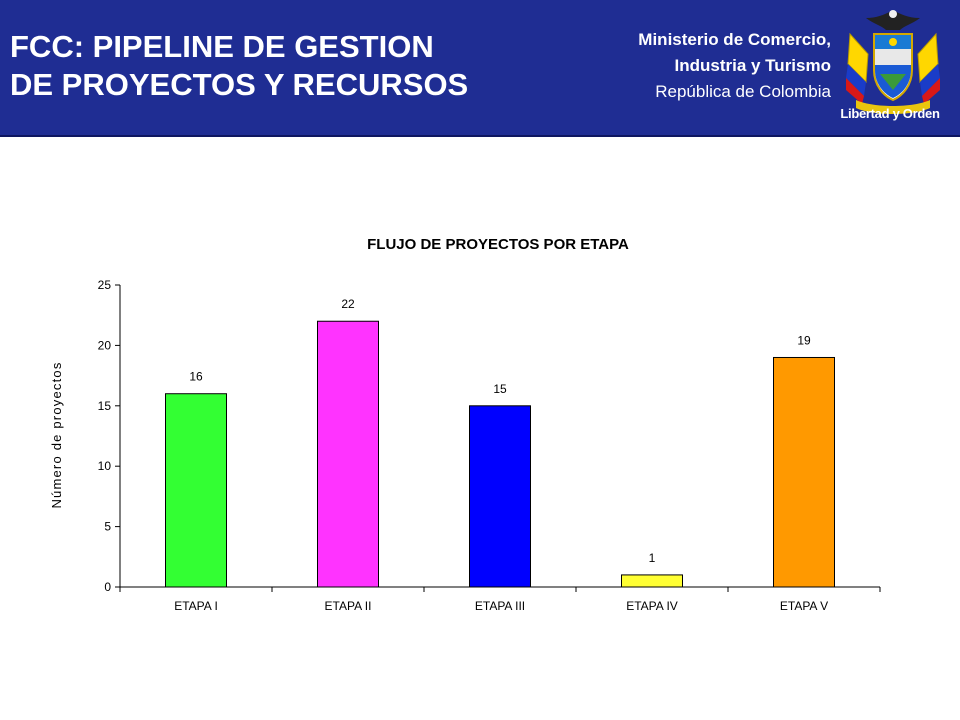 The image size is (960, 720). Describe the element at coordinates (893, 62) in the screenshot. I see `coat-of-arms-icon` at that location.